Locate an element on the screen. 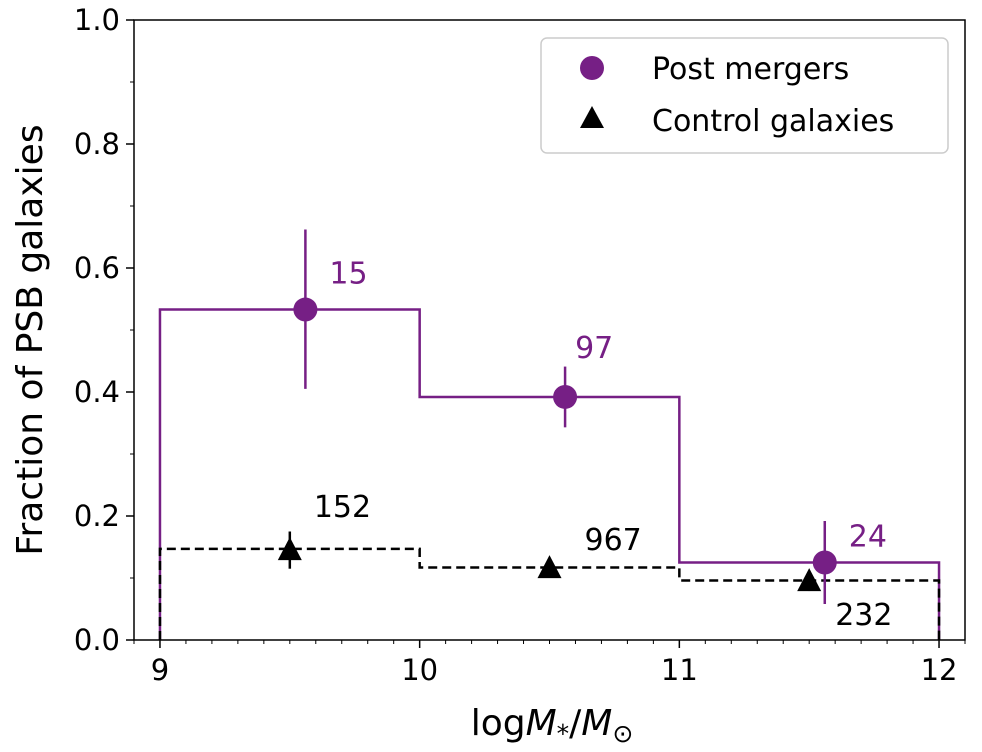 The image size is (982, 752). y-tick-label: 0.4 is located at coordinates (97, 392).